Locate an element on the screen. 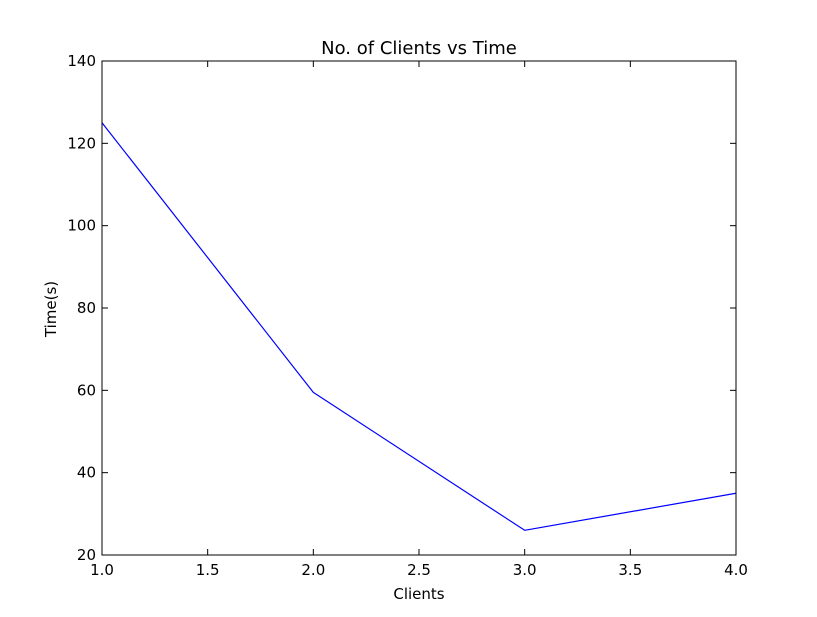 The height and width of the screenshot is (617, 817). y-tick-label: 140 is located at coordinates (81, 61).